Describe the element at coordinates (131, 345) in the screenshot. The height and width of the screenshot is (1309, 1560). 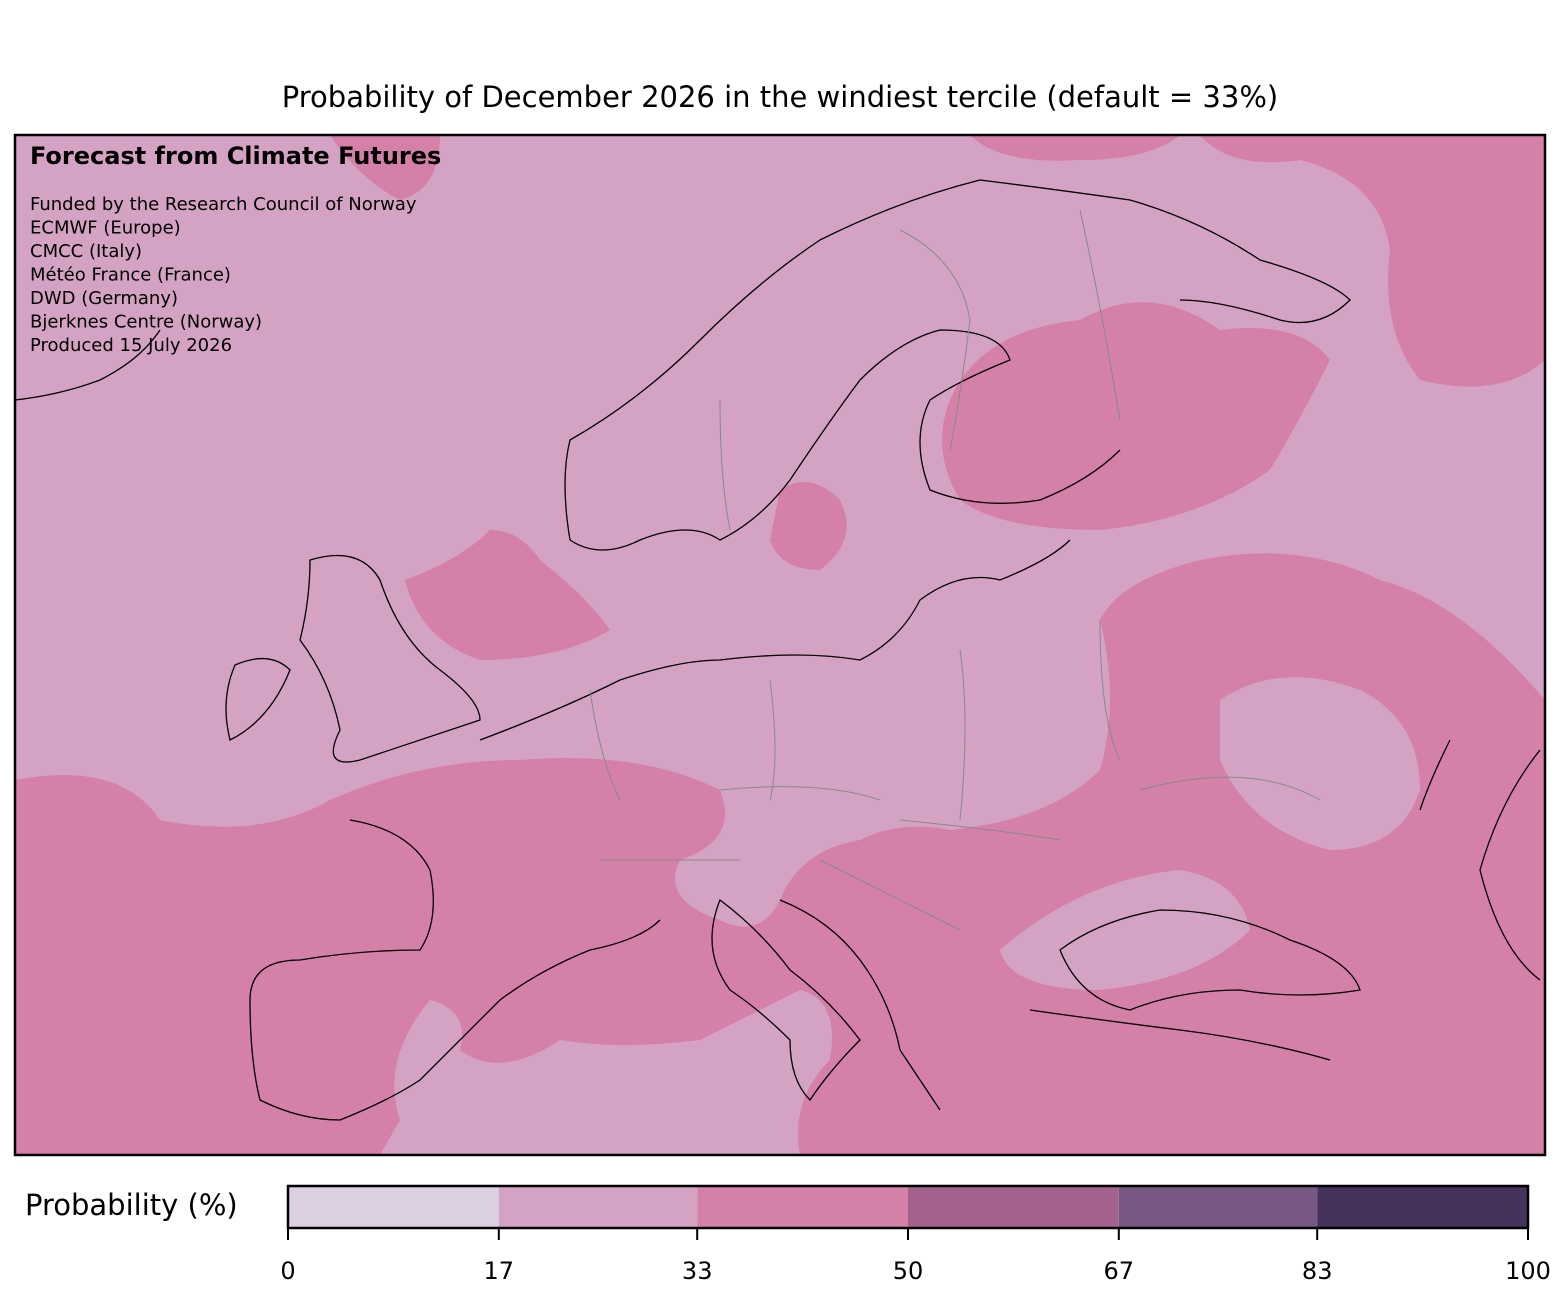
I see `annotation-line: Produced 15 July 2026` at that location.